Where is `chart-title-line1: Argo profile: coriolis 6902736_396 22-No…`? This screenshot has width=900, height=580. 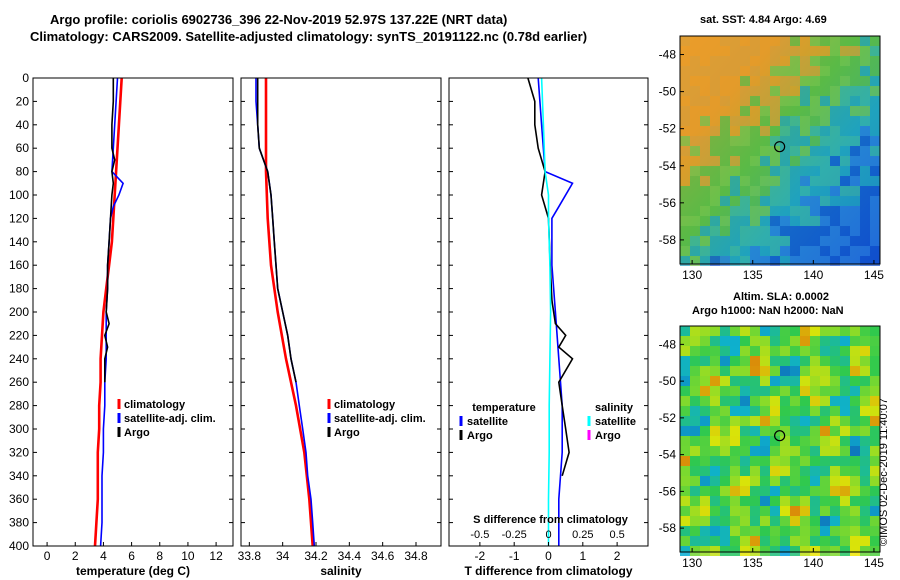 chart-title-line1: Argo profile: coriolis 6902736_396 22-No… is located at coordinates (279, 19).